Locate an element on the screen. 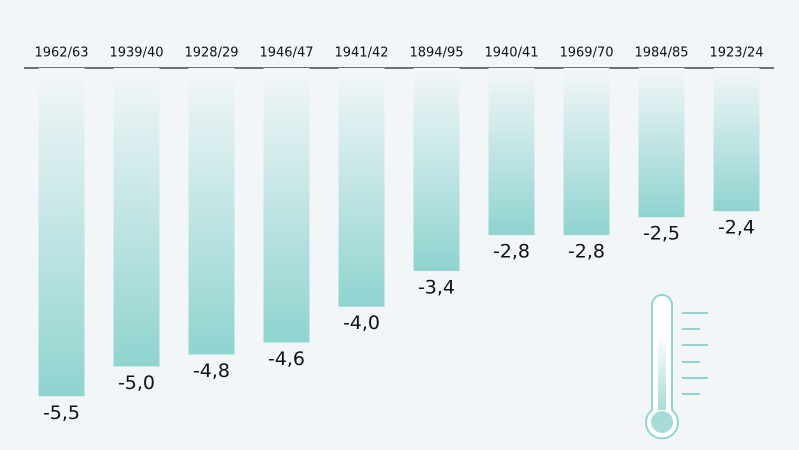 This screenshot has width=799, height=450. x-tick-label: 1939/40 is located at coordinates (136, 53).